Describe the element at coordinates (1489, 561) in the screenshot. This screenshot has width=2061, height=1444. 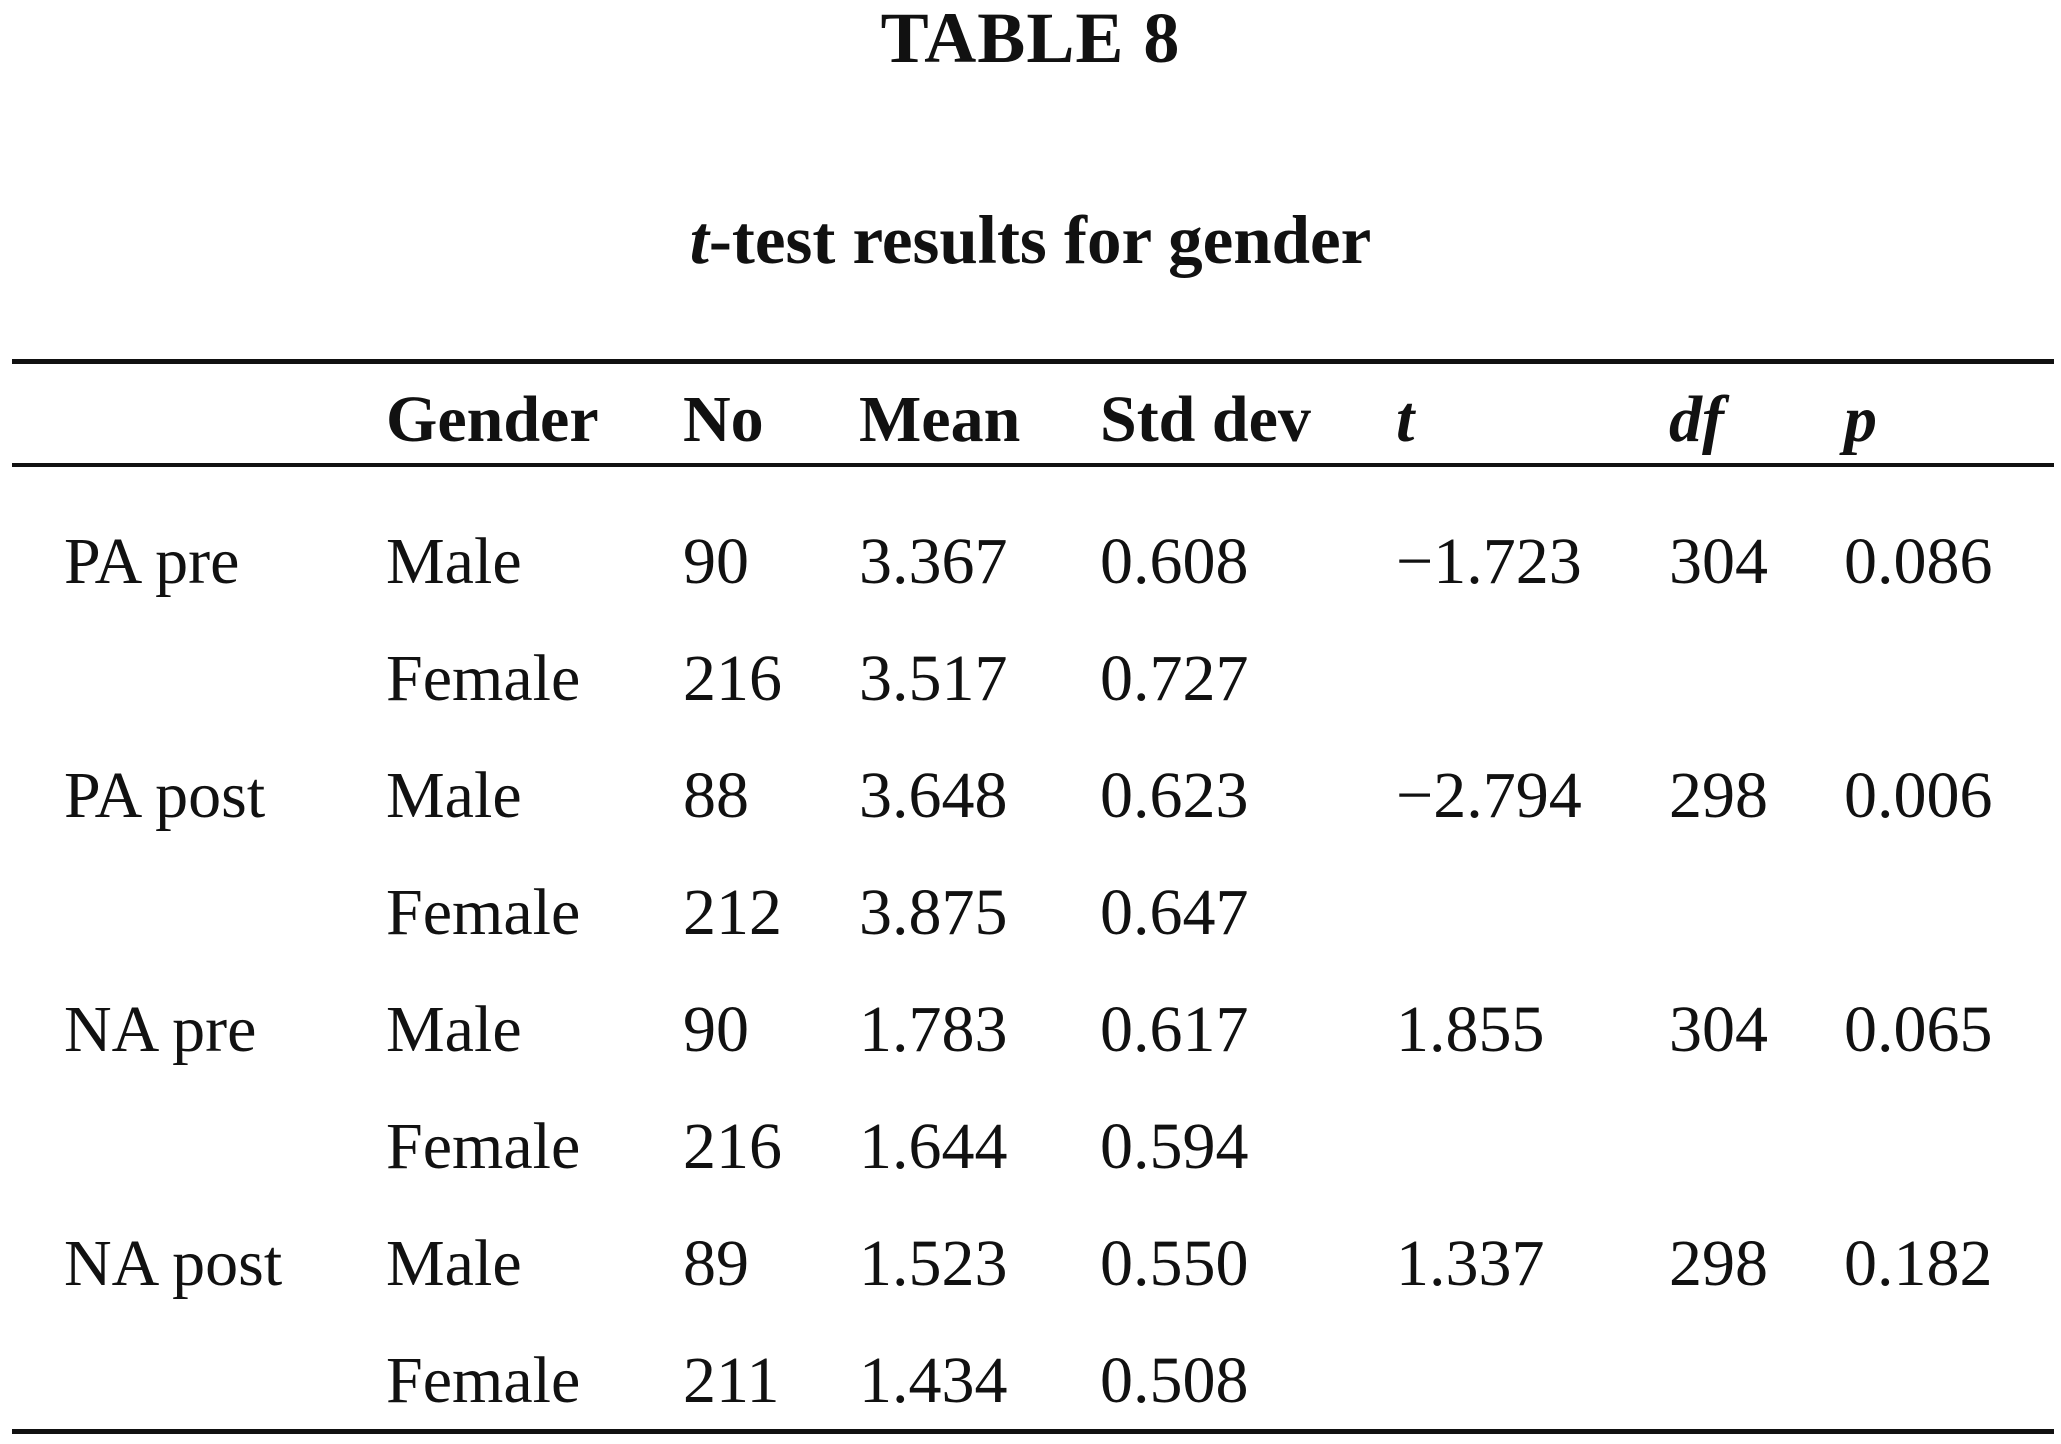
I see `cell-t: −1.723` at that location.